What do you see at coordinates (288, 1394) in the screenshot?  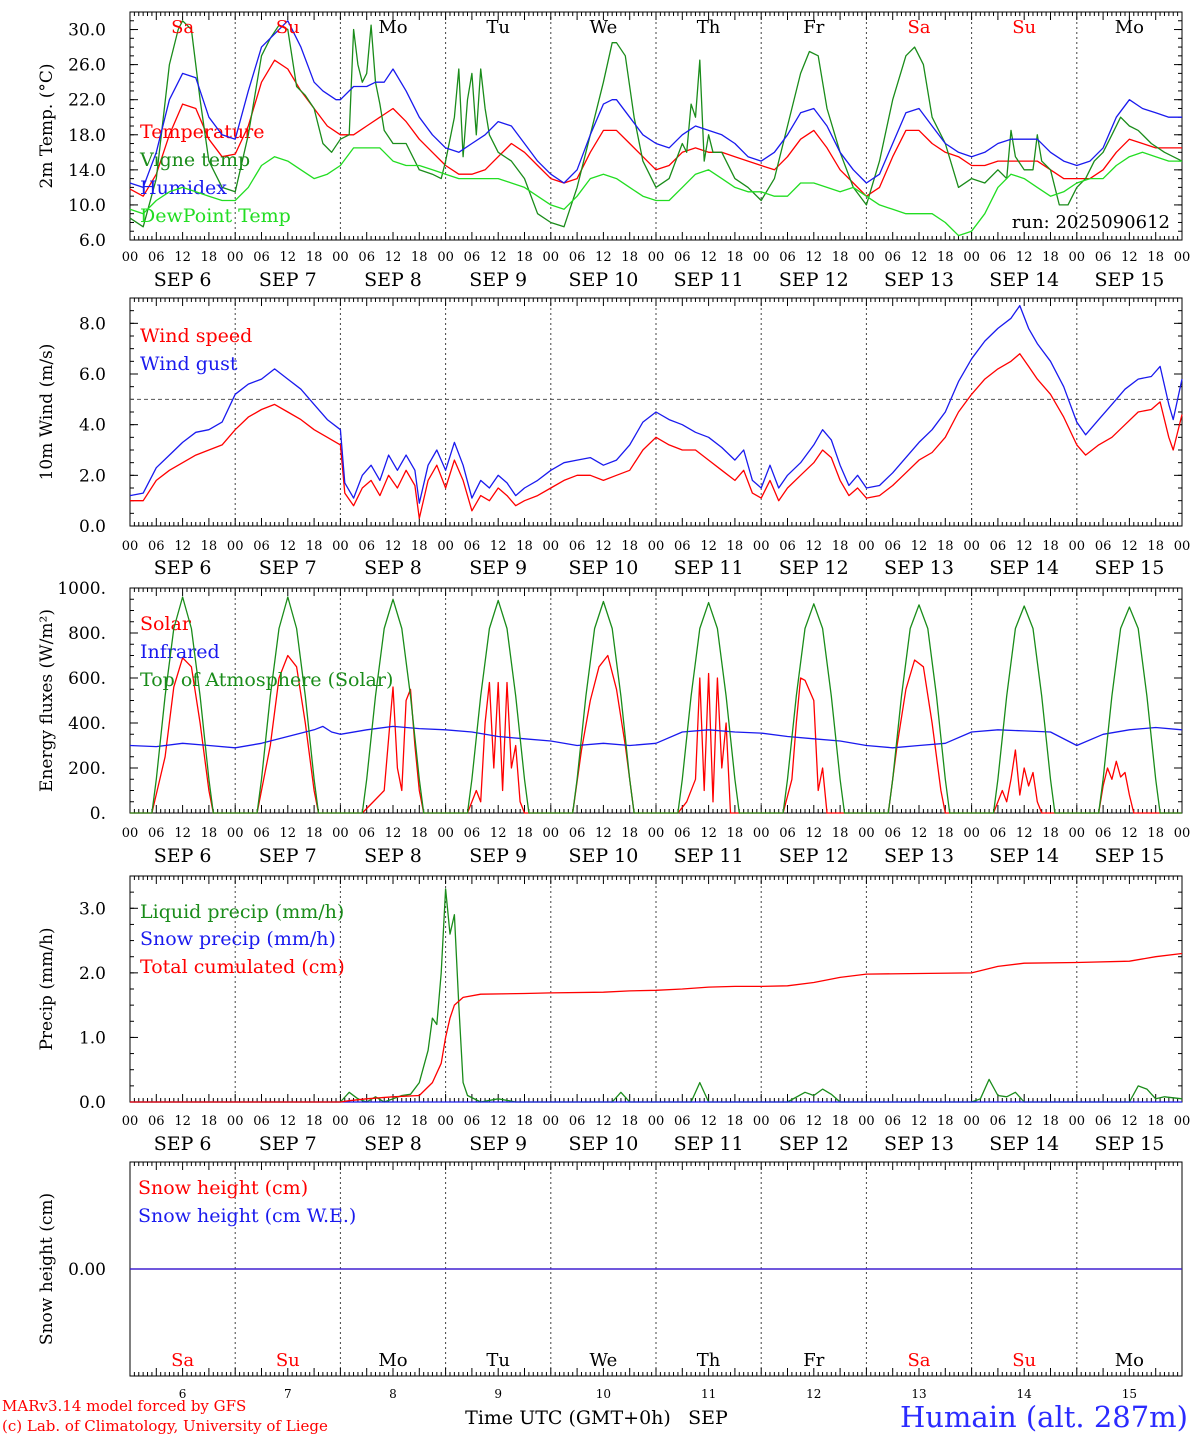 I see `day-number: 7` at bounding box center [288, 1394].